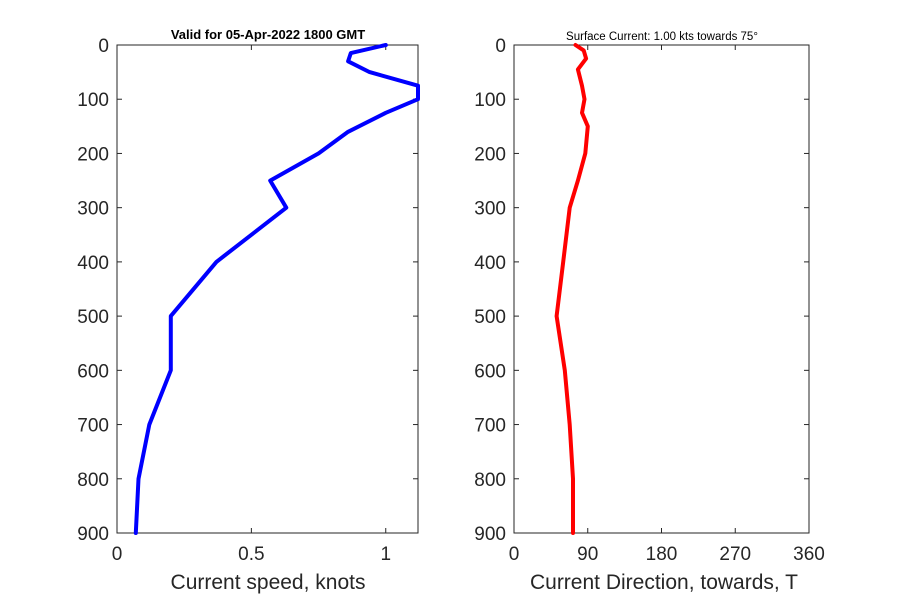 The image size is (900, 600). Describe the element at coordinates (490, 100) in the screenshot. I see `direction-ytick-label: 100` at that location.